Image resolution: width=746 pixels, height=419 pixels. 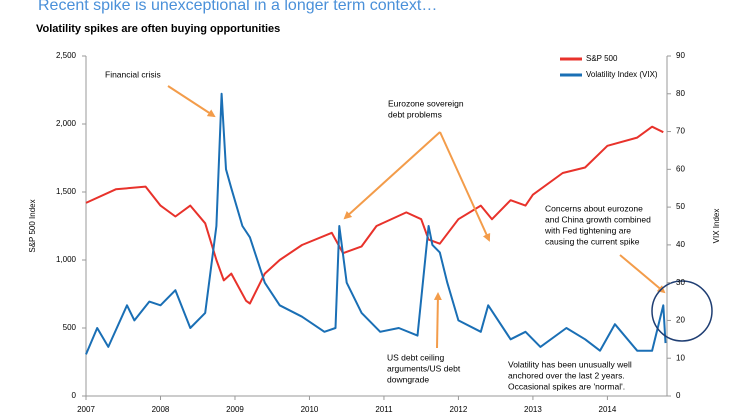 What do you see at coordinates (415, 114) in the screenshot?
I see `annotation: debt problems` at bounding box center [415, 114].